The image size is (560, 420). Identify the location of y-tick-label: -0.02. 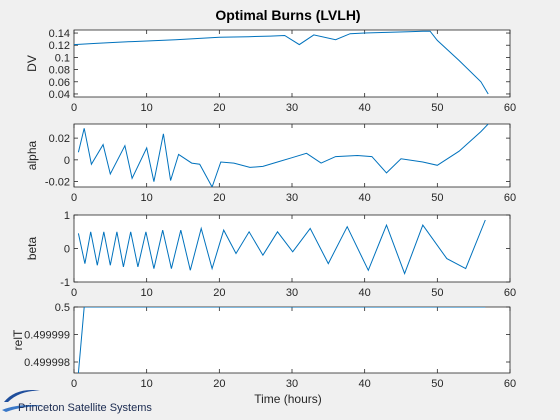
(57, 183).